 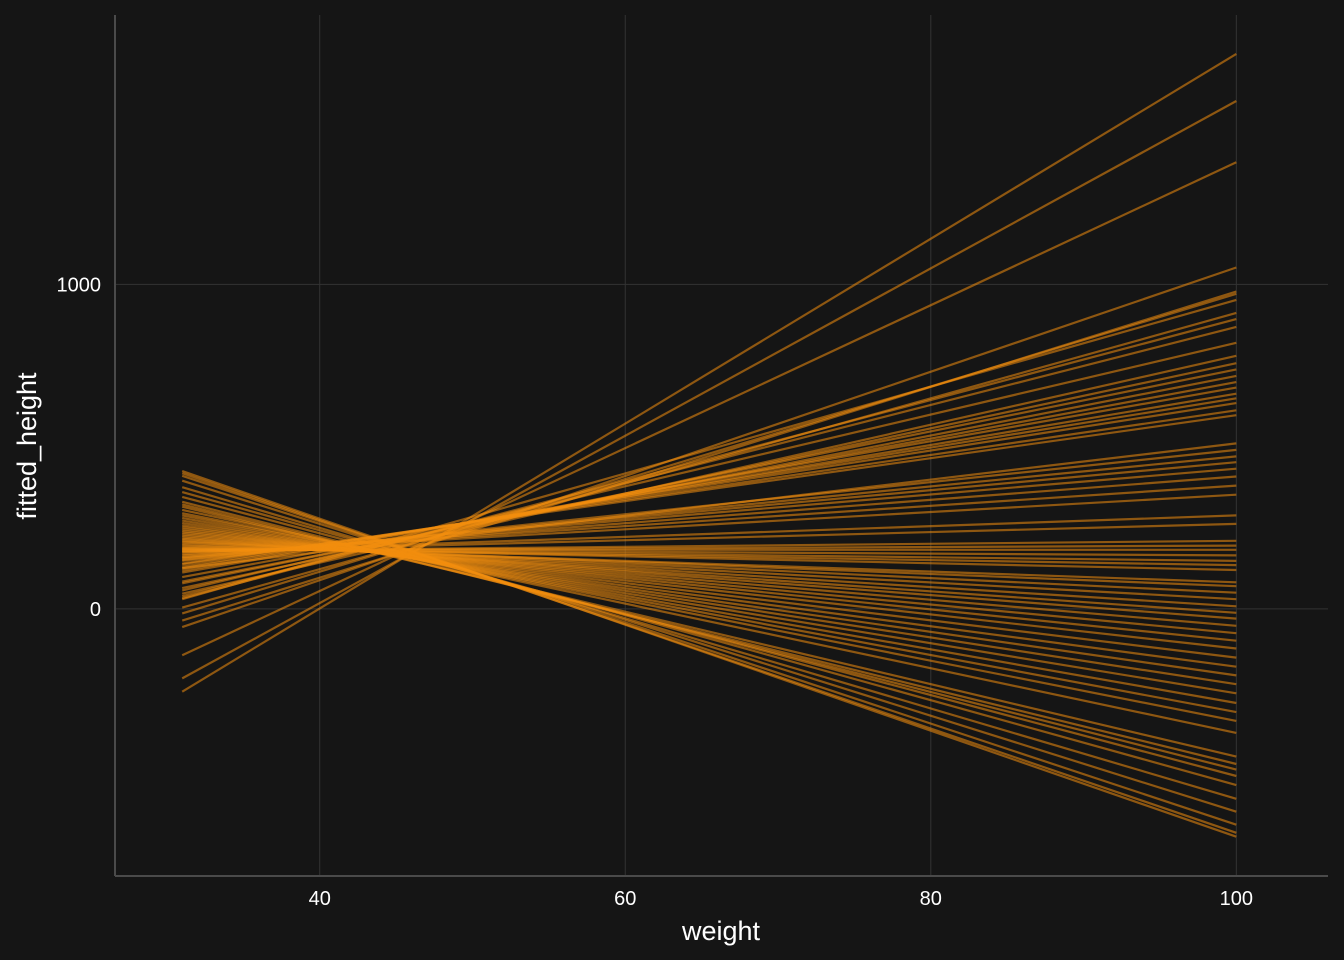 What do you see at coordinates (931, 899) in the screenshot?
I see `x-tick-label: 80` at bounding box center [931, 899].